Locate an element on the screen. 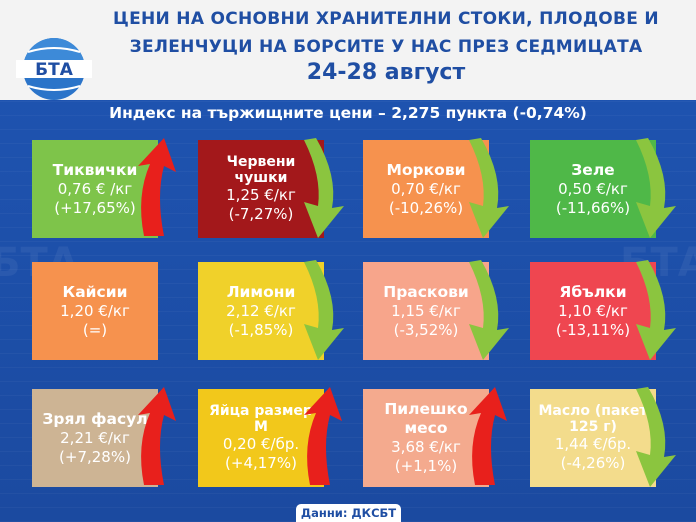 The width and height of the screenshot is (696, 522). product-price: 0,50 €/кг is located at coordinates (593, 188).